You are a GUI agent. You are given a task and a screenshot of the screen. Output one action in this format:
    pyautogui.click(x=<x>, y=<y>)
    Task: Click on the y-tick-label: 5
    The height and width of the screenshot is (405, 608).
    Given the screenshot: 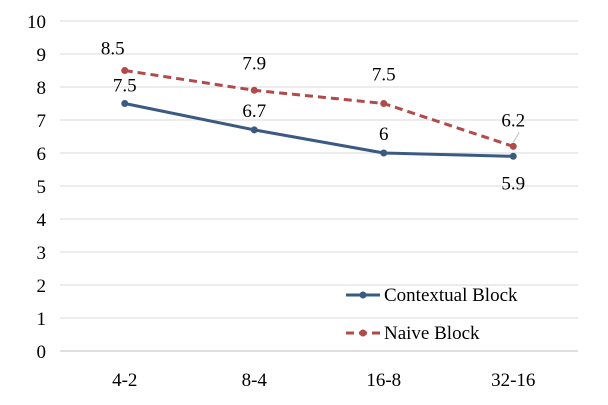 What is the action you would take?
    pyautogui.click(x=42, y=187)
    